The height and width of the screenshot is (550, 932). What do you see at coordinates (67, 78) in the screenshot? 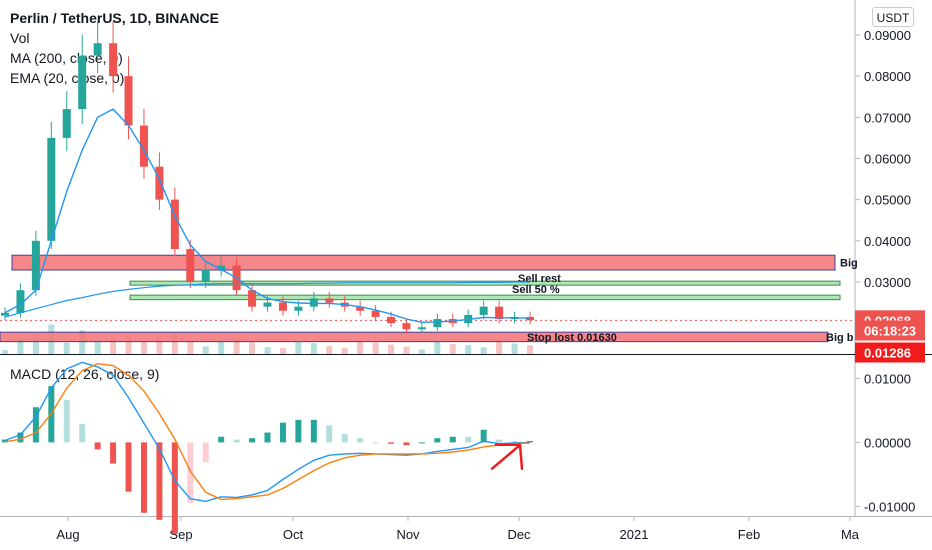
I see `ema-legend: EMA (20, close, 0)` at bounding box center [67, 78].